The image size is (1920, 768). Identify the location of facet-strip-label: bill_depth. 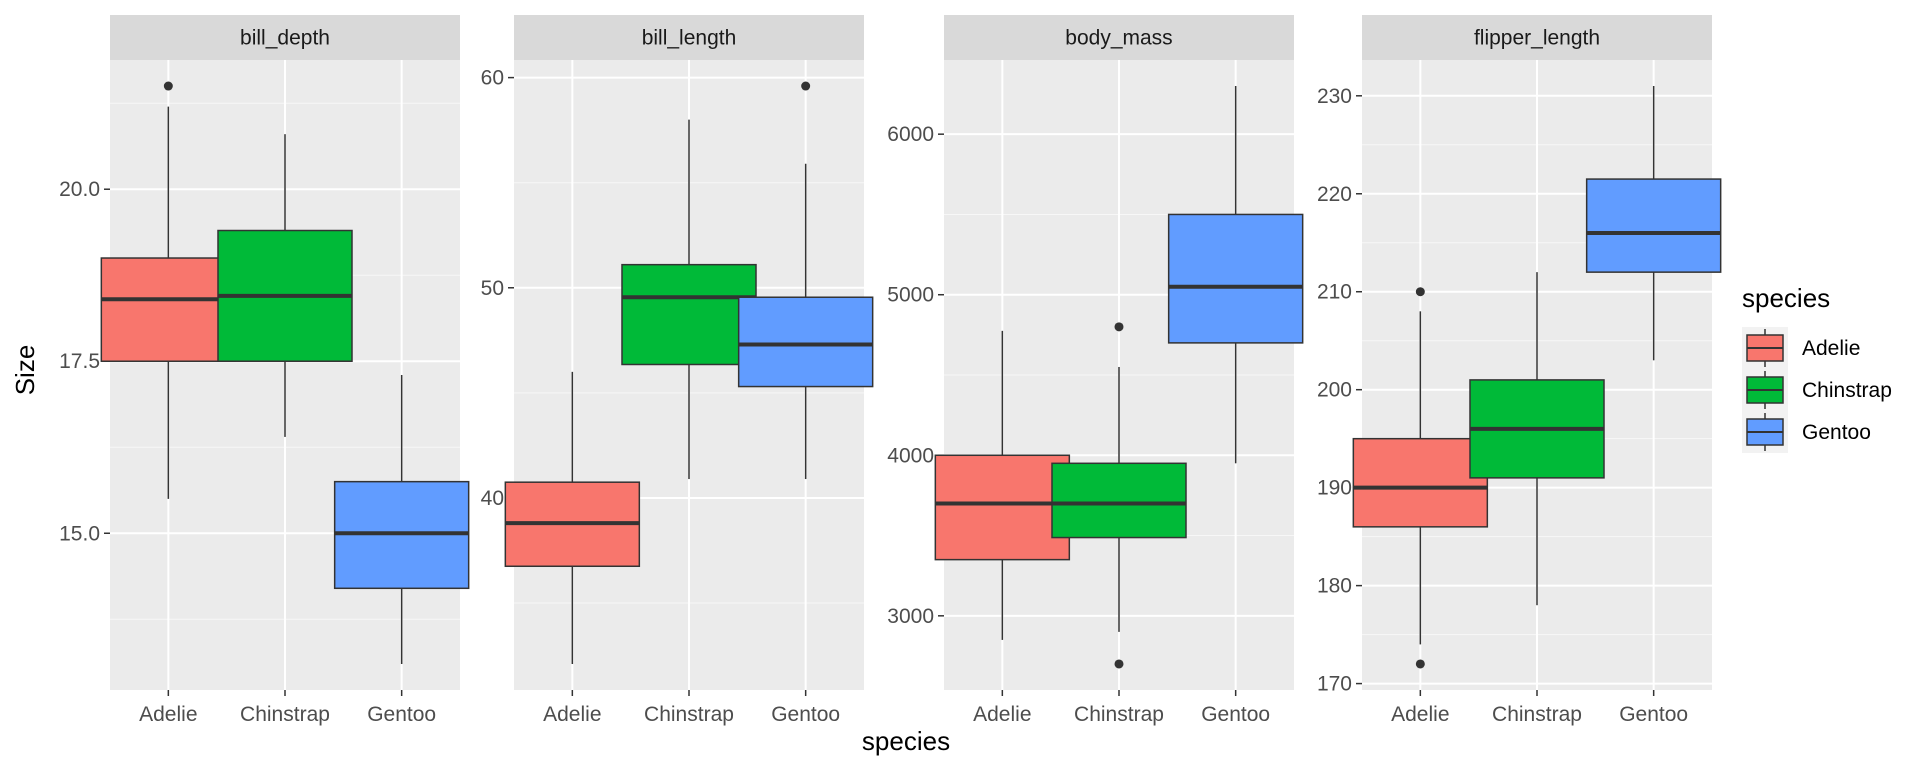
(285, 38).